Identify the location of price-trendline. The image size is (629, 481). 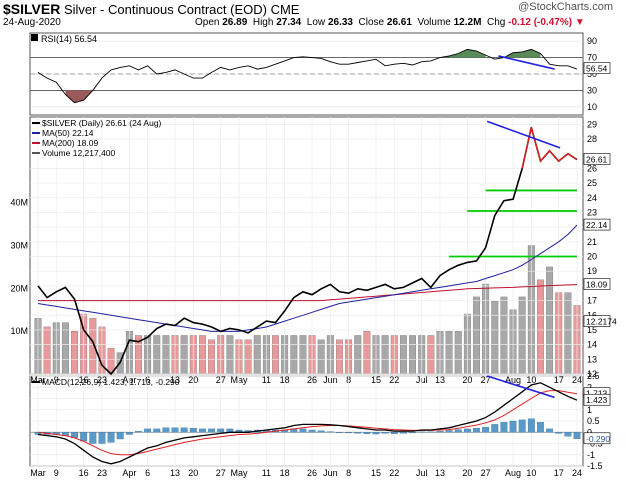
(523, 134).